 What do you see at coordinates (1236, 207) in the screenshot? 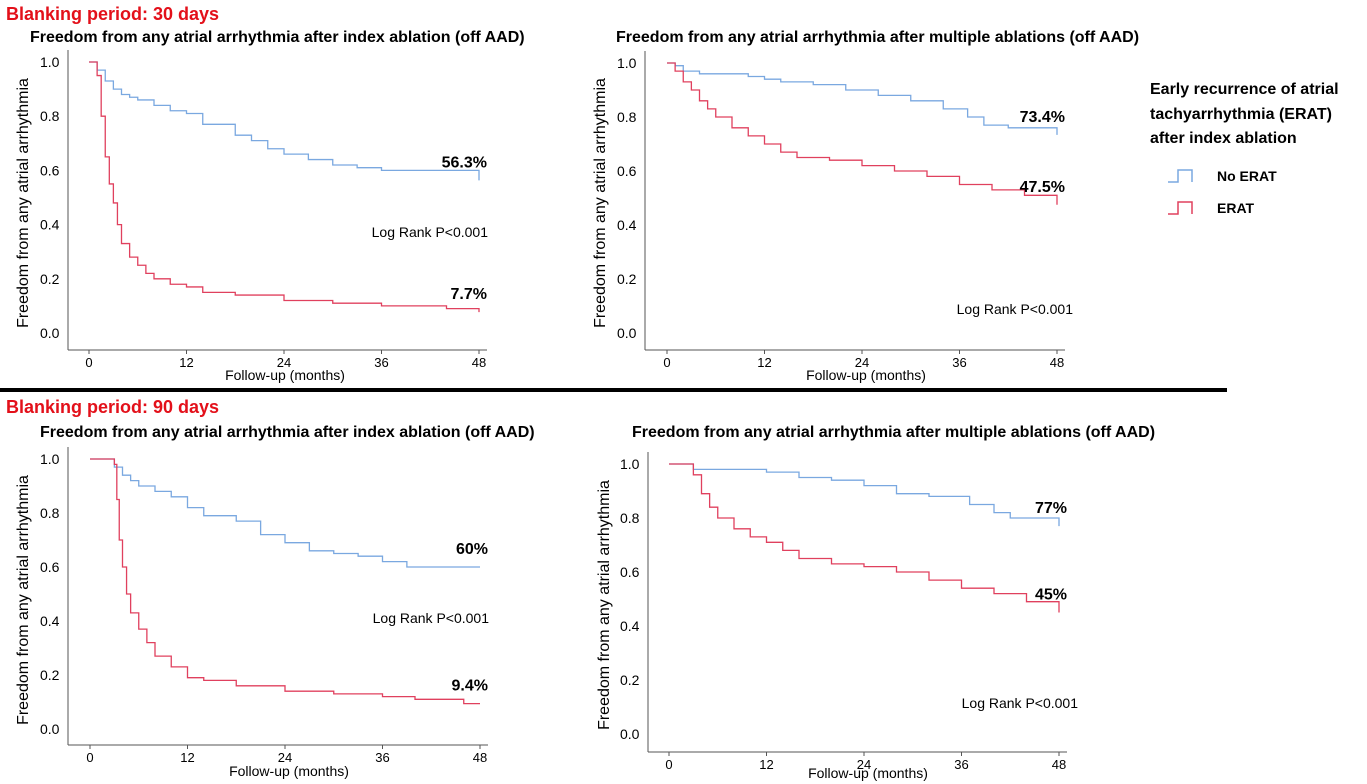
I see `legend-label-erat: ERAT` at bounding box center [1236, 207].